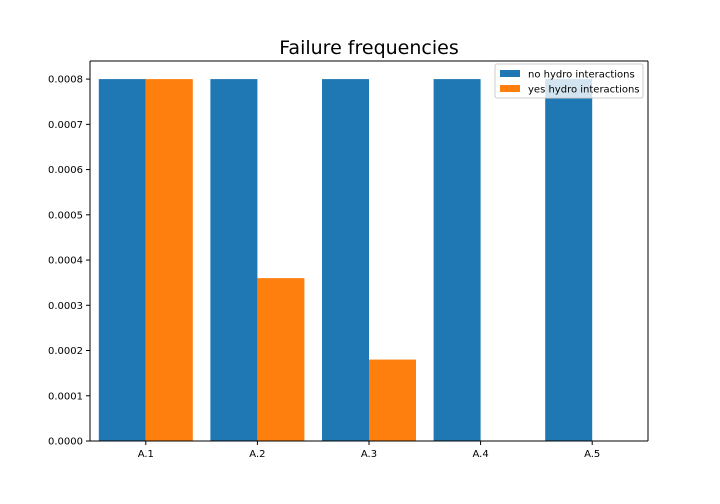 This screenshot has height=504, width=720. Describe the element at coordinates (392, 400) in the screenshot. I see `bar-yes-hydro-interactions-A.3` at that location.